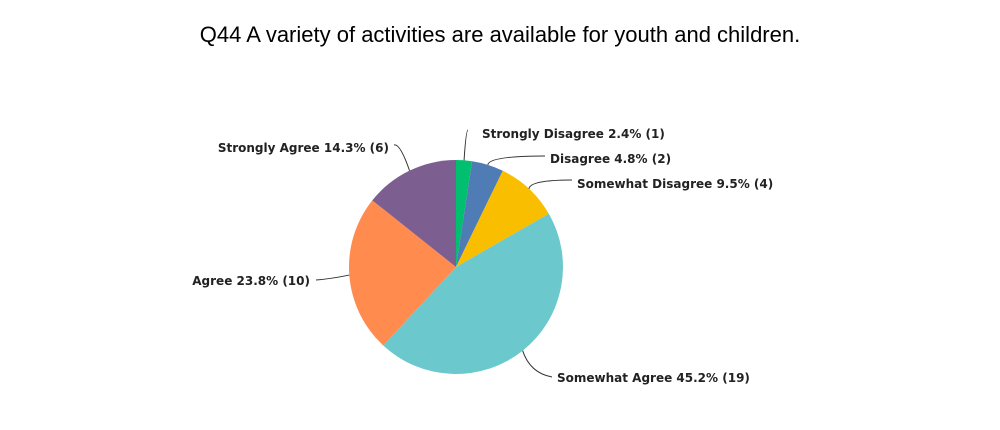  What do you see at coordinates (473, 293) in the screenshot?
I see `pie-slice-somewhat-agree` at bounding box center [473, 293].